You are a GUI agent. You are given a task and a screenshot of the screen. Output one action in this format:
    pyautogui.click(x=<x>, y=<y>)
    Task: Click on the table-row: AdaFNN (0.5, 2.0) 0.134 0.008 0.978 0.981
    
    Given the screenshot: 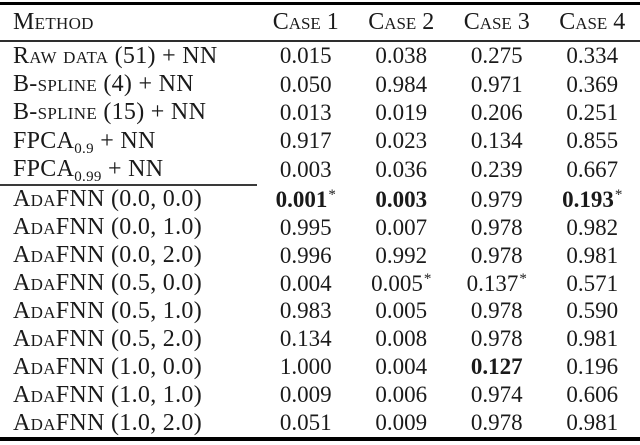 What is the action you would take?
    pyautogui.click(x=320, y=339)
    